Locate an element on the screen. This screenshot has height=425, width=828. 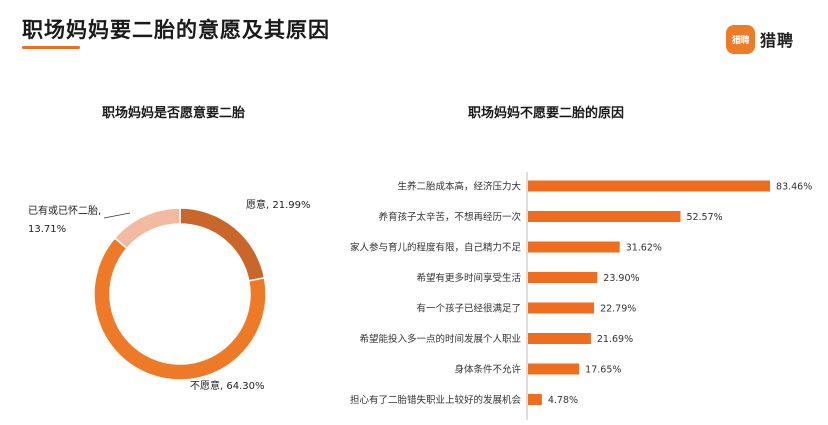
bar-category-label: 生养二胎成本高，经济压力大 is located at coordinates (459, 187).